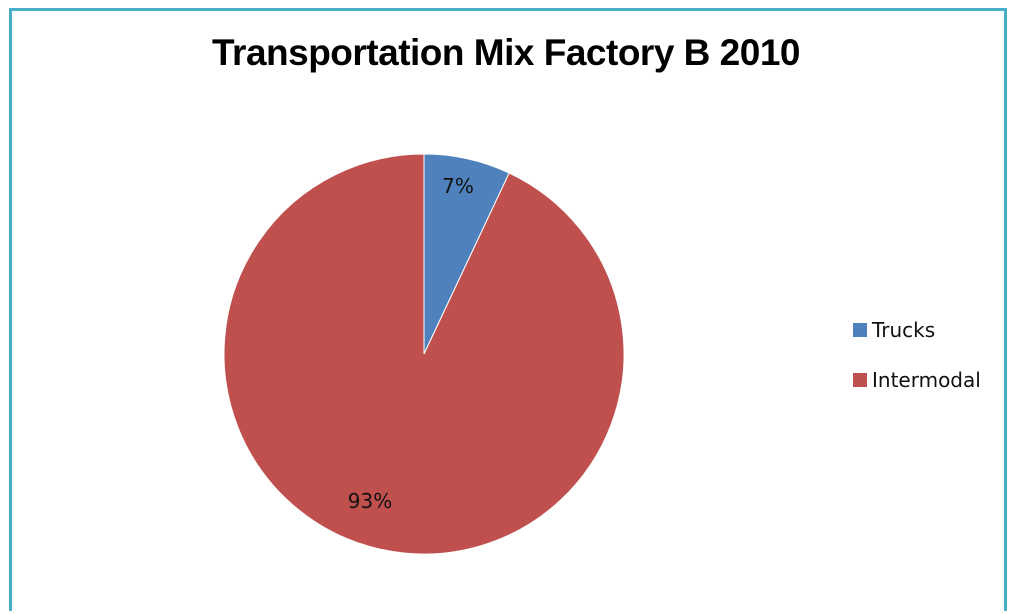 The image size is (1012, 614). I want to click on slice-label-intermodal: 93%, so click(370, 501).